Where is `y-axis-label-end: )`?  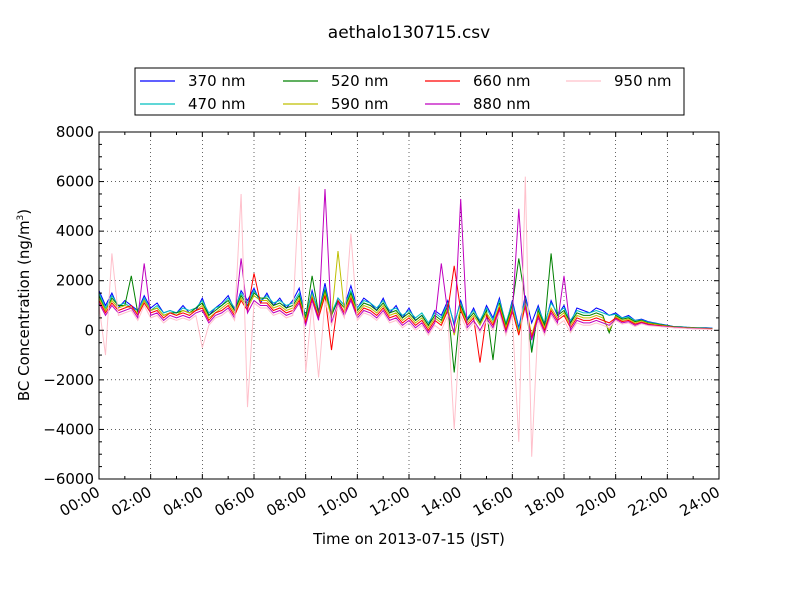 y-axis-label-end: ) is located at coordinates (24, 212).